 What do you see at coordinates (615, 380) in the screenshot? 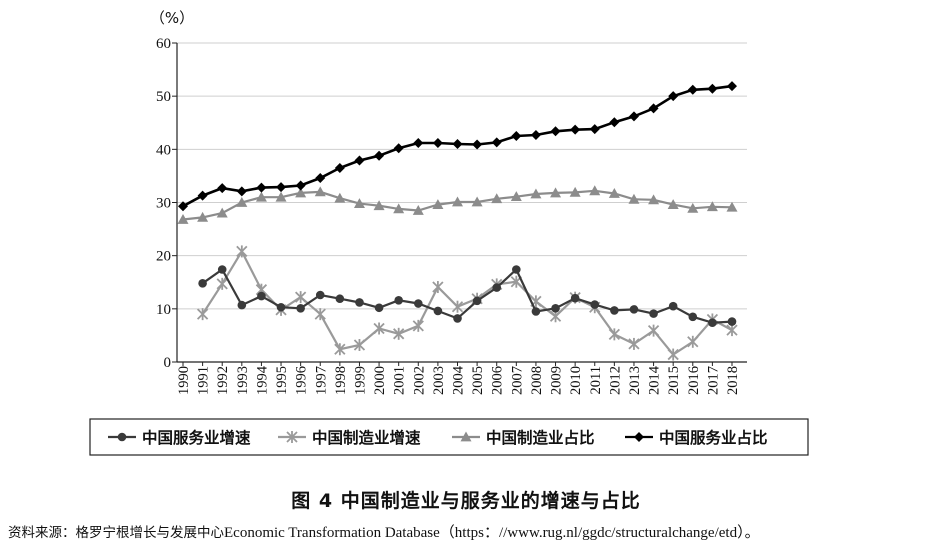
I see `x-tick-label: 2012` at bounding box center [615, 380].